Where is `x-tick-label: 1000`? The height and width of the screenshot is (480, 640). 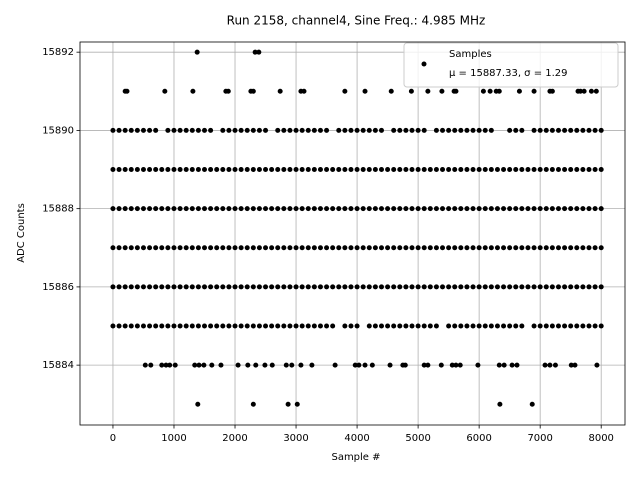
x-tick-label: 1000 is located at coordinates (173, 438).